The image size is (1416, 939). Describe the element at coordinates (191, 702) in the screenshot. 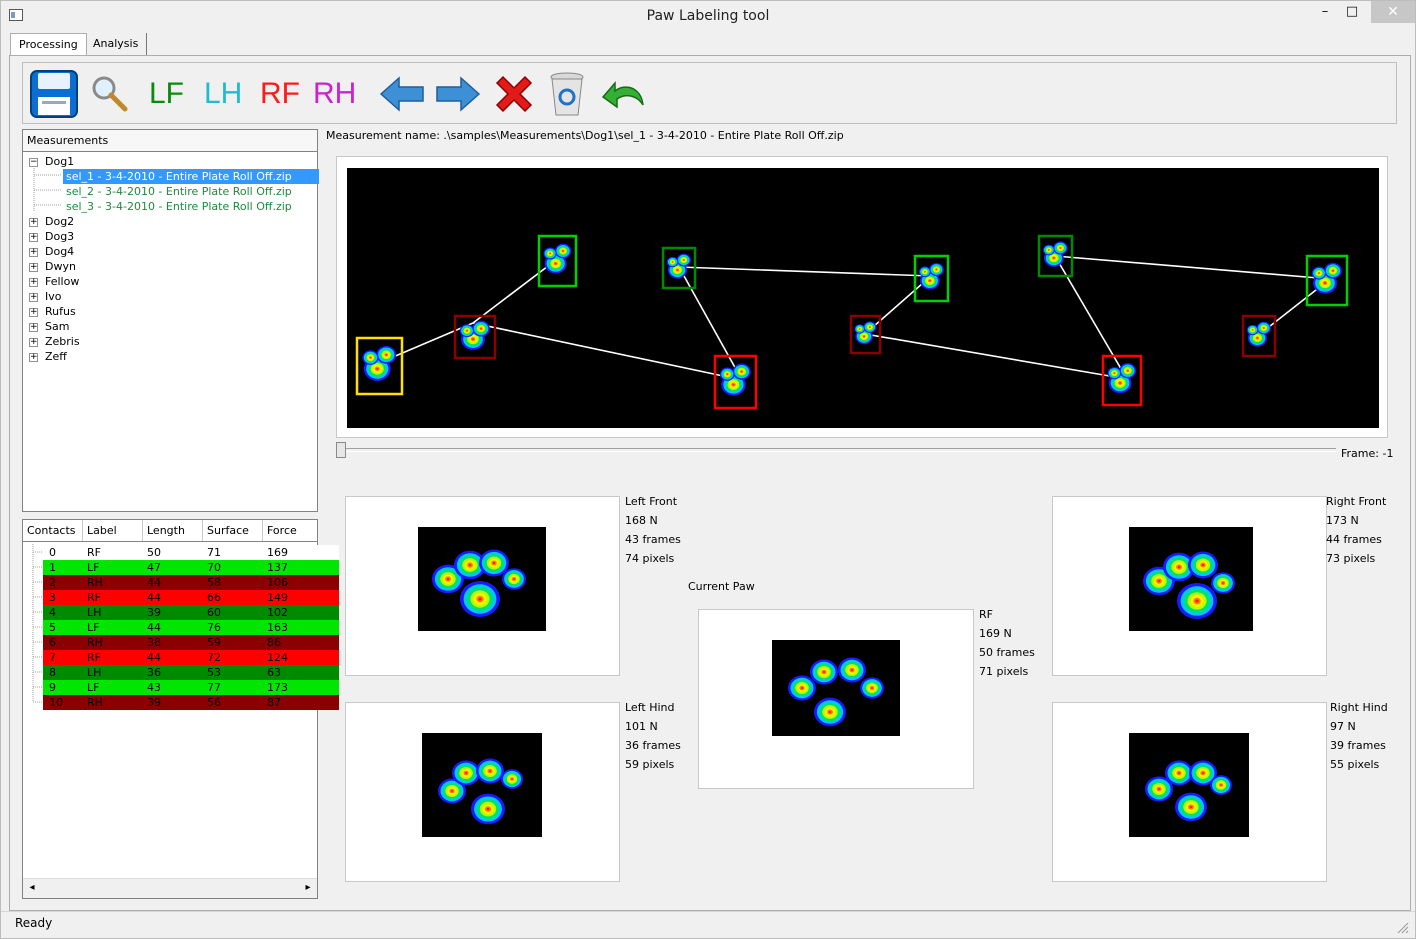

I see `table-row: 10 RH 39 56 87` at that location.